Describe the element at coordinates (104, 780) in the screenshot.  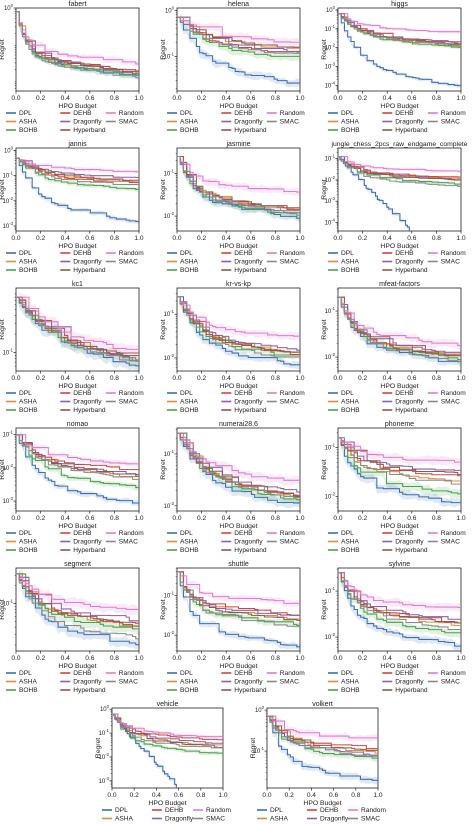
I see `y-tick-label: 10⁻³` at that location.